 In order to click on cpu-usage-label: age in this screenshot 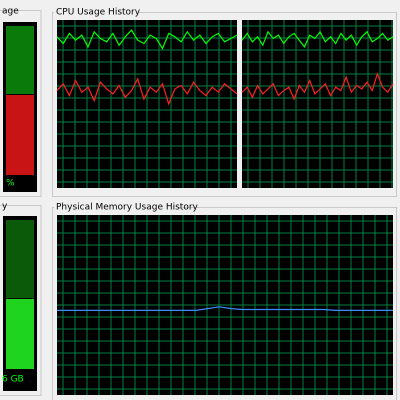, I will do `click(10, 12)`.